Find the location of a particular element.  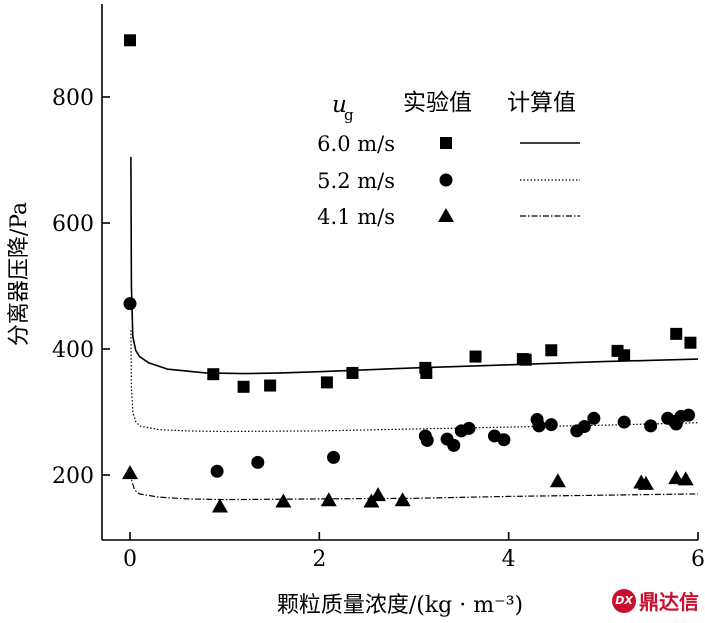

legend-header-var: u is located at coordinates (339, 105).